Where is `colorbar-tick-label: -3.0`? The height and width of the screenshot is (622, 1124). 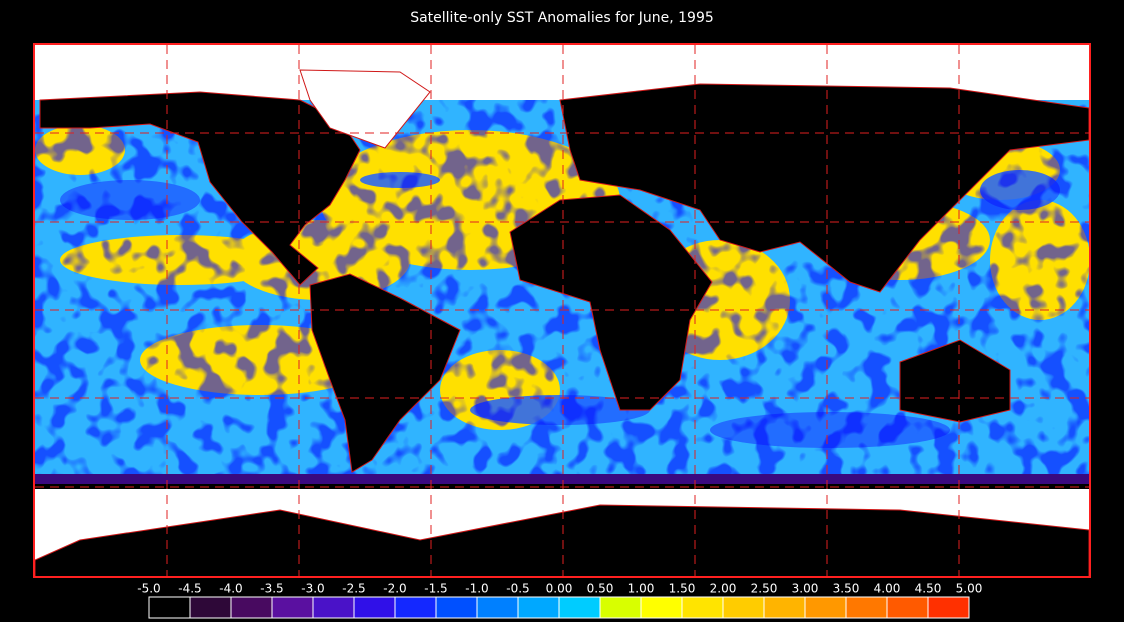 colorbar-tick-label: -3.0 is located at coordinates (312, 589).